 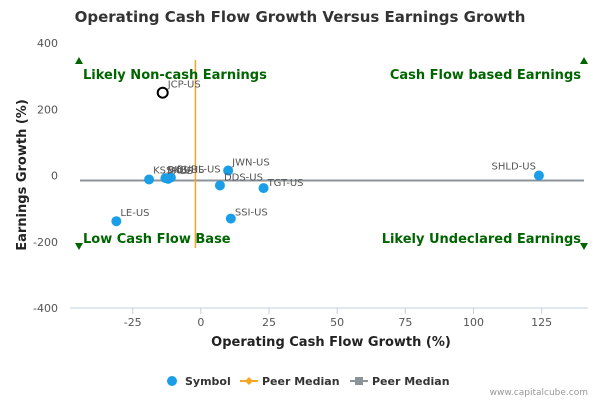 What do you see at coordinates (251, 213) in the screenshot?
I see `point-label-ssi-us: SSI-US` at bounding box center [251, 213].